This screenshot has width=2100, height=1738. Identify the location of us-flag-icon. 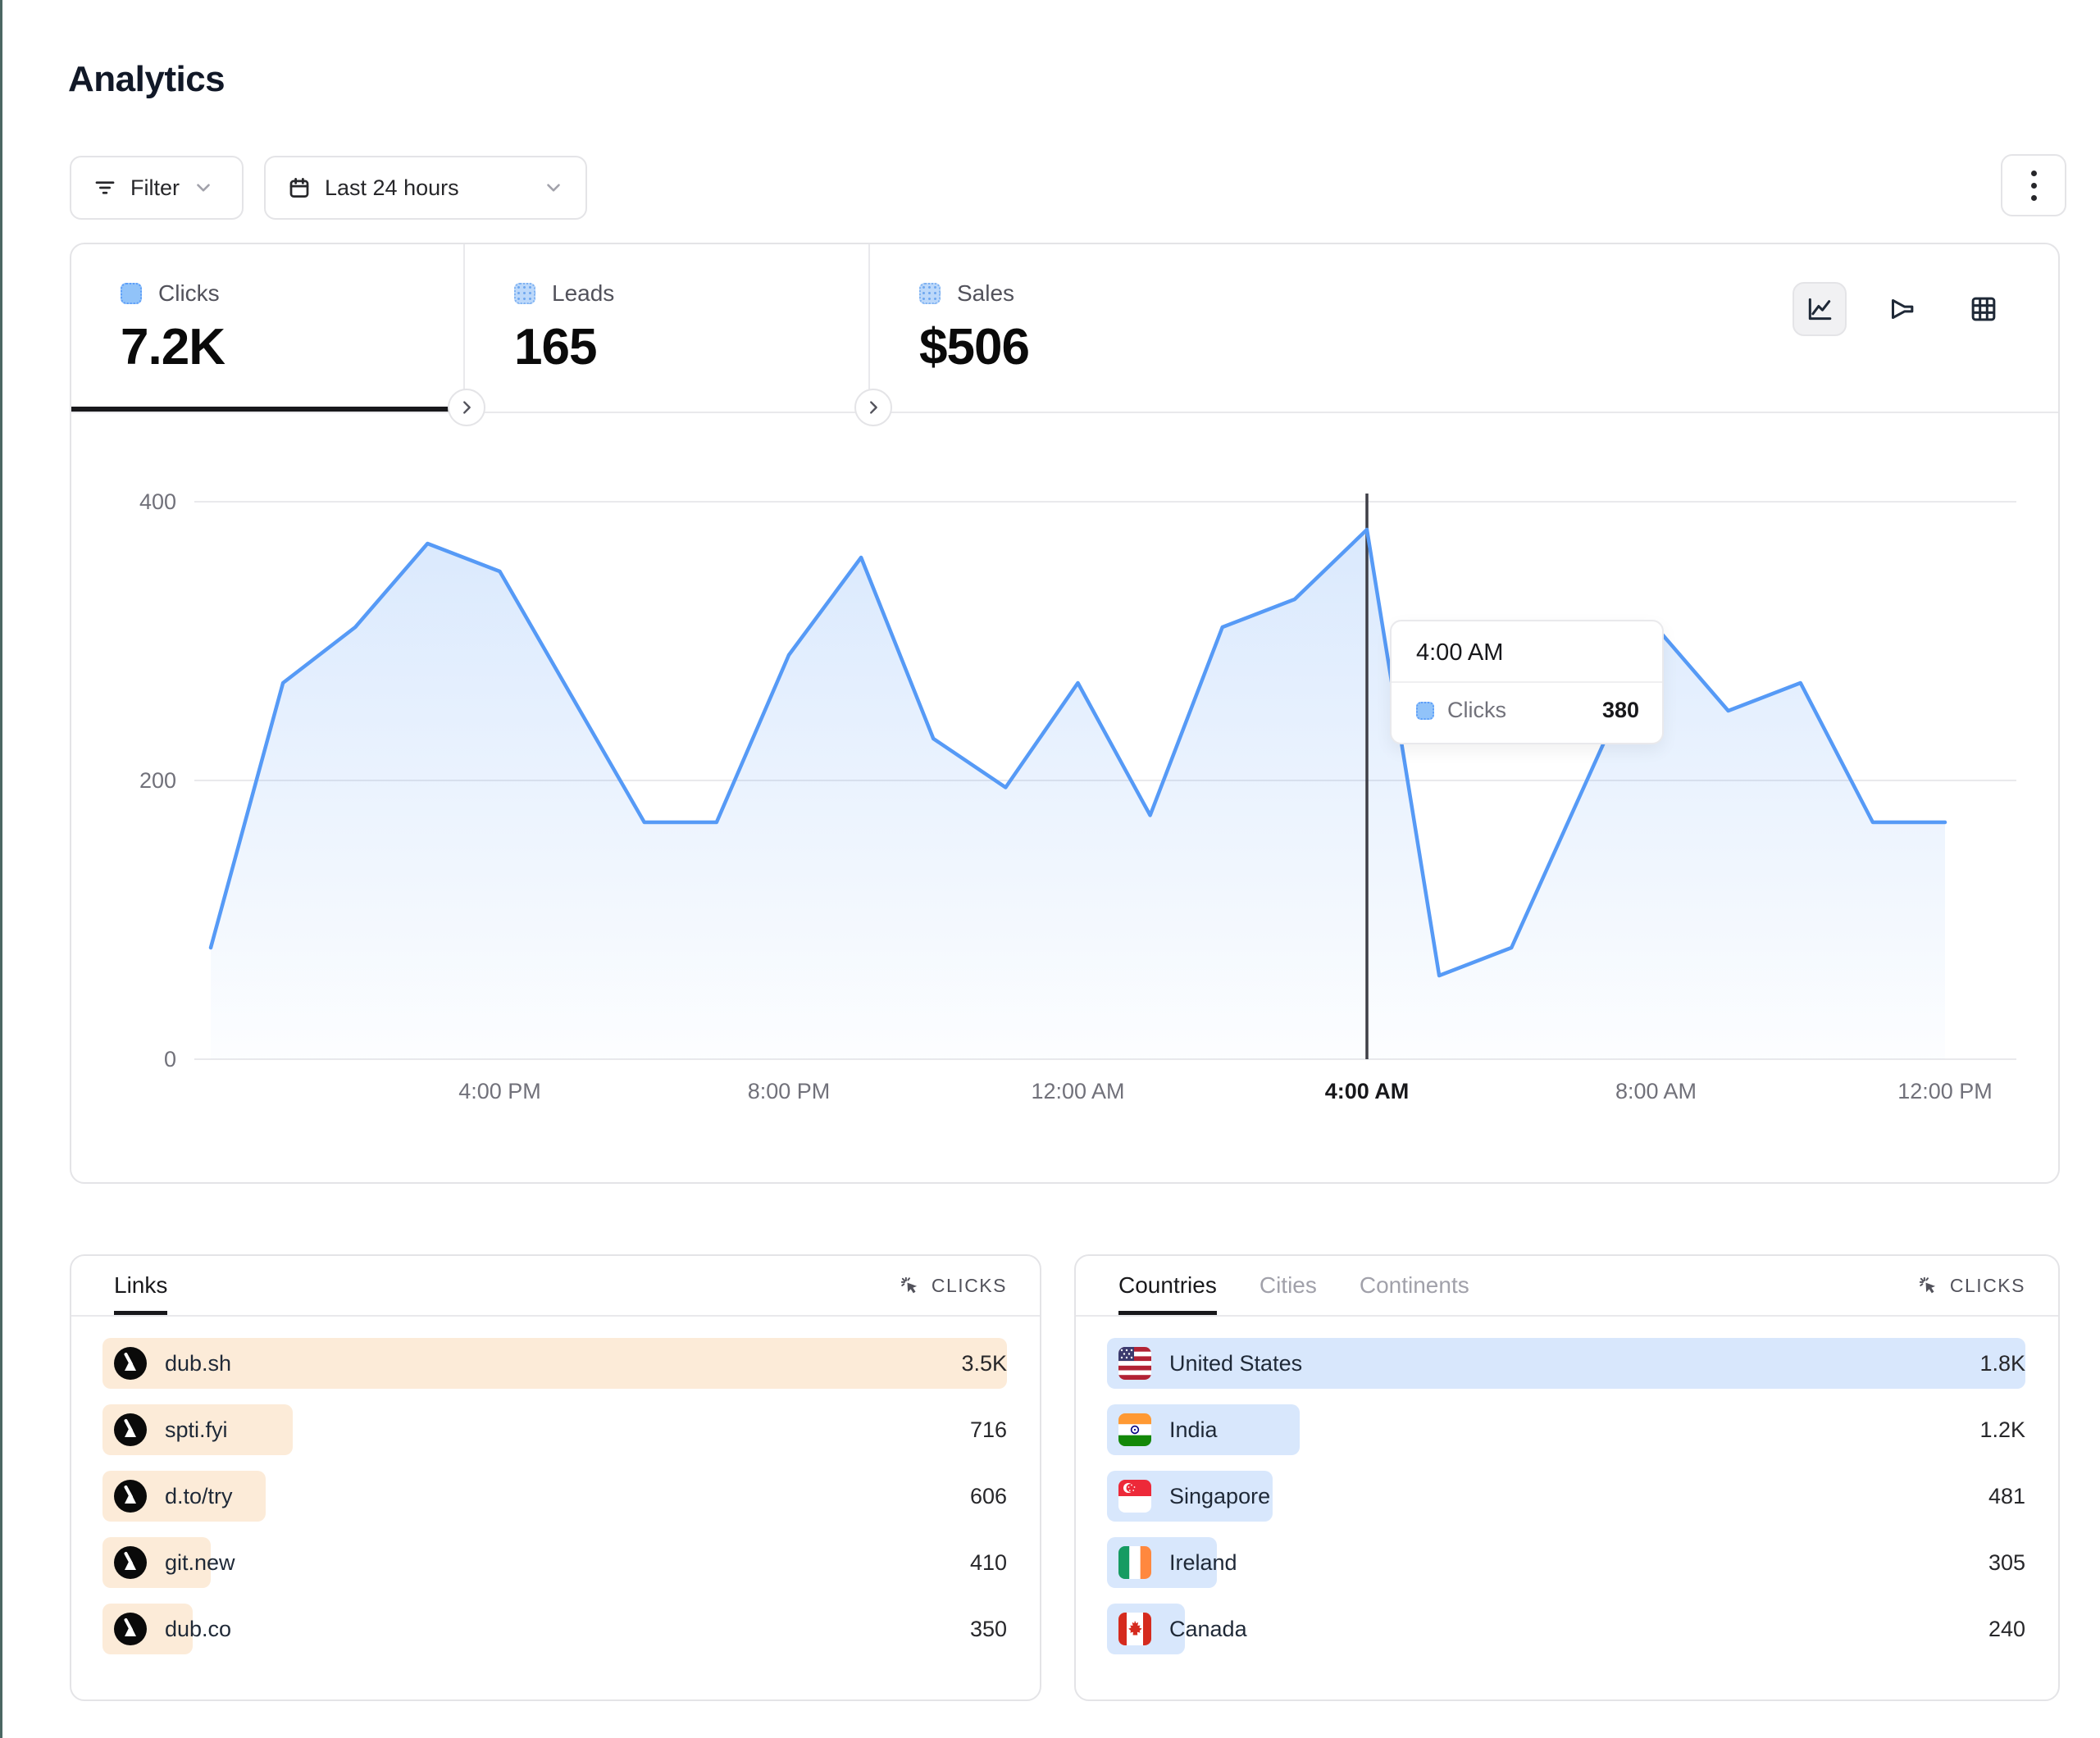
(1134, 1363).